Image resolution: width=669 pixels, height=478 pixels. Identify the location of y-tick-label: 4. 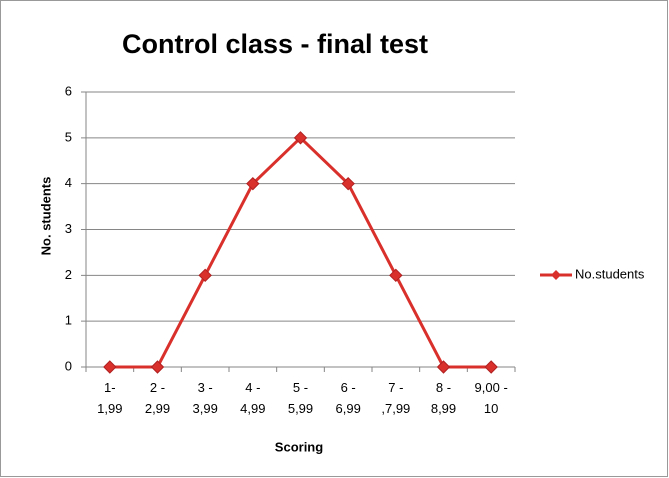
(68, 182).